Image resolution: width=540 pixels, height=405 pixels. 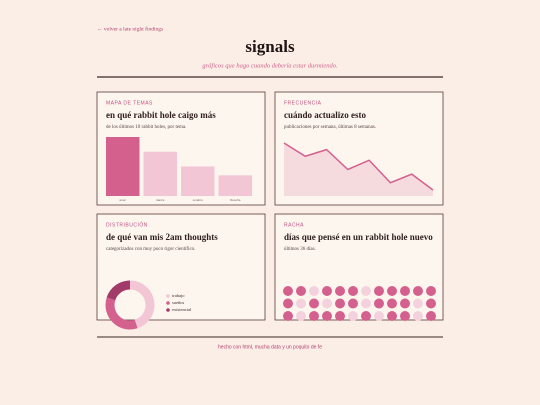 I want to click on site-title: signals, so click(x=270, y=46).